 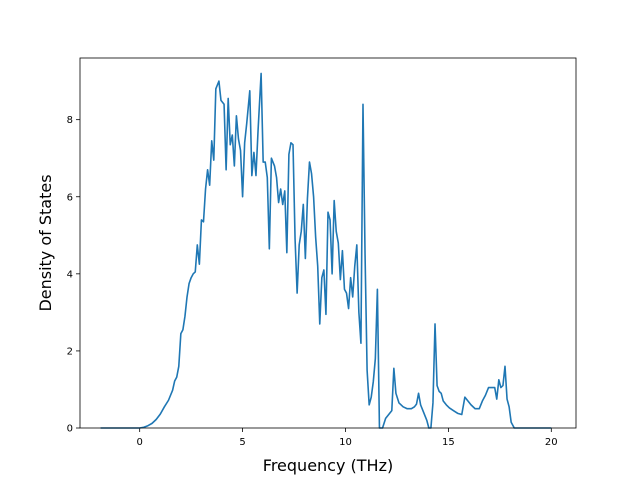 I want to click on y-tick-label: 2, so click(x=70, y=351).